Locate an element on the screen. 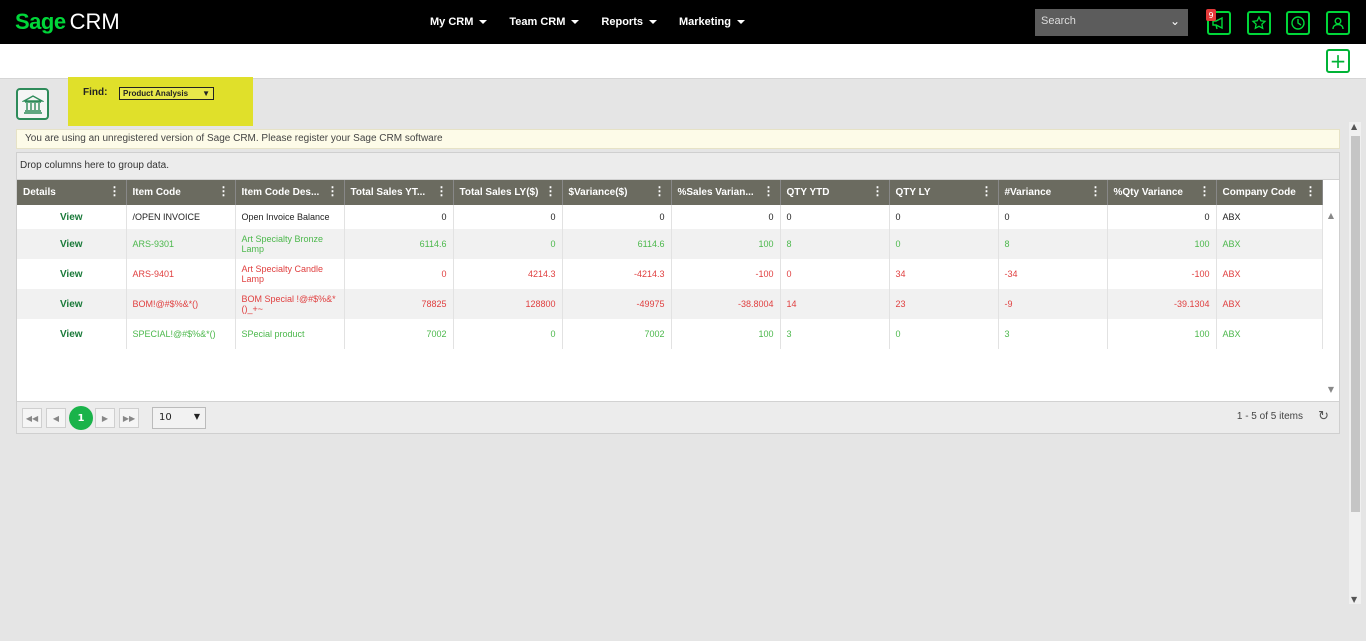  recent-icon is located at coordinates (1298, 23).